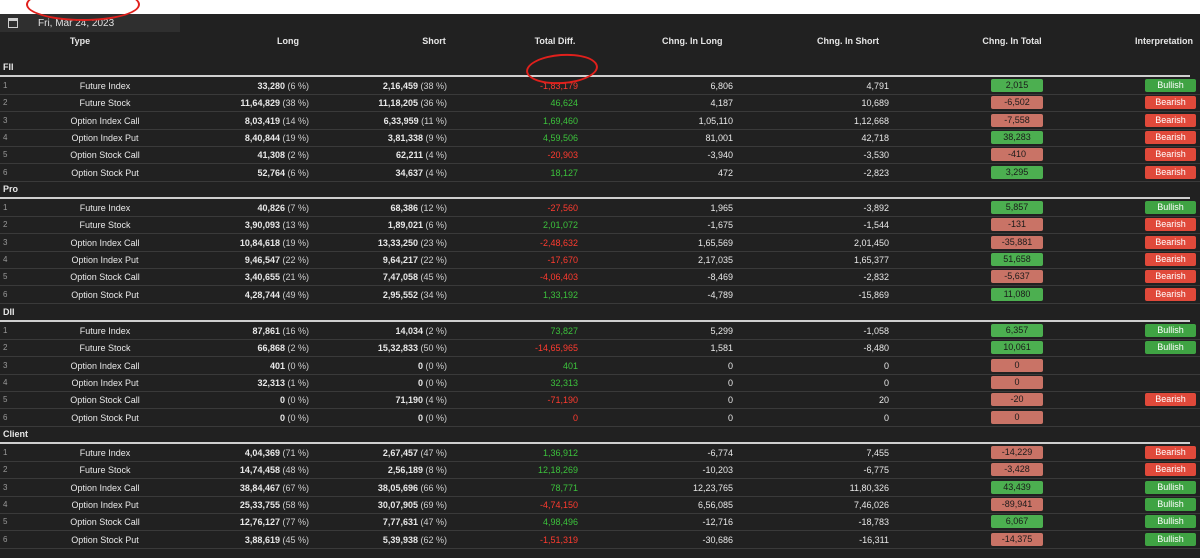 The width and height of the screenshot is (1200, 558). Describe the element at coordinates (558, 277) in the screenshot. I see `total-diff-cell: -4,06,403` at that location.